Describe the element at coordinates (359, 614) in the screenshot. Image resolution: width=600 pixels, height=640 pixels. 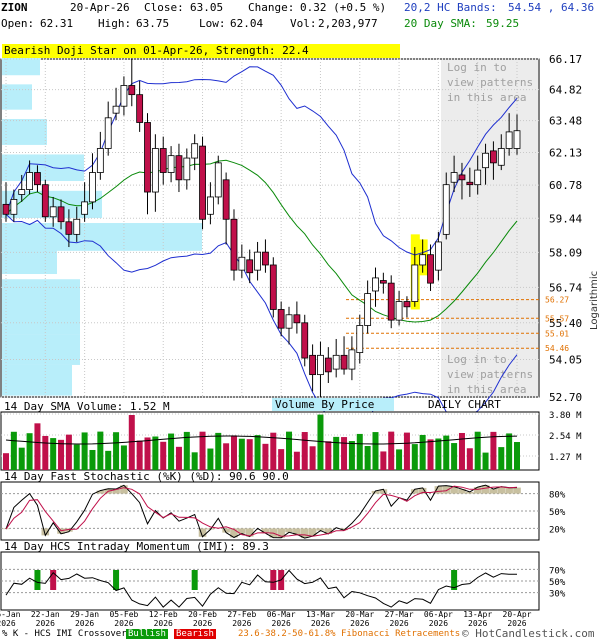
I see `x-tick-label: 20-Mar` at that location.